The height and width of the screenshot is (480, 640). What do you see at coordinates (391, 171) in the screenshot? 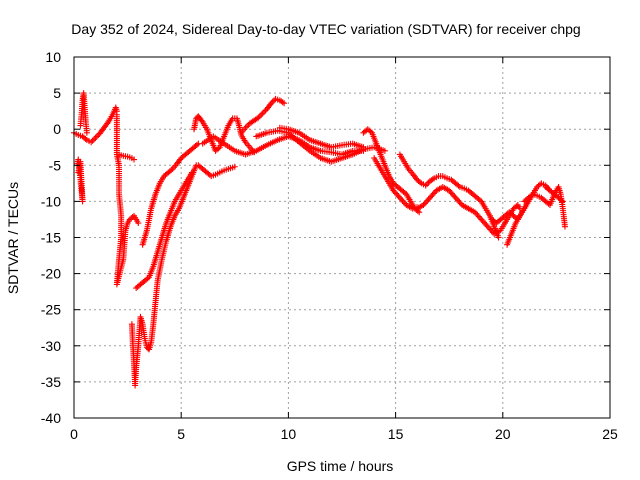
I see `series-O` at bounding box center [391, 171].